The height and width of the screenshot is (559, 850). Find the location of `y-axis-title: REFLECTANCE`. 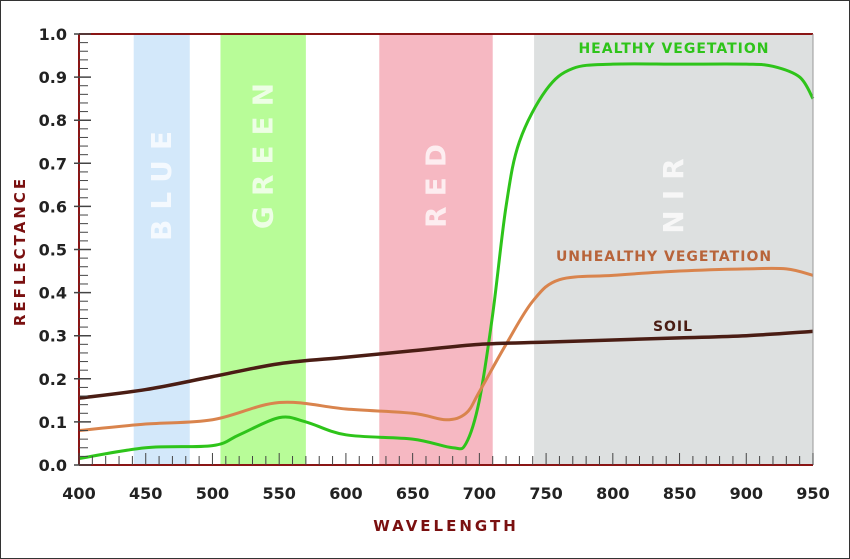

y-axis-title: REFLECTANCE is located at coordinates (20, 251).